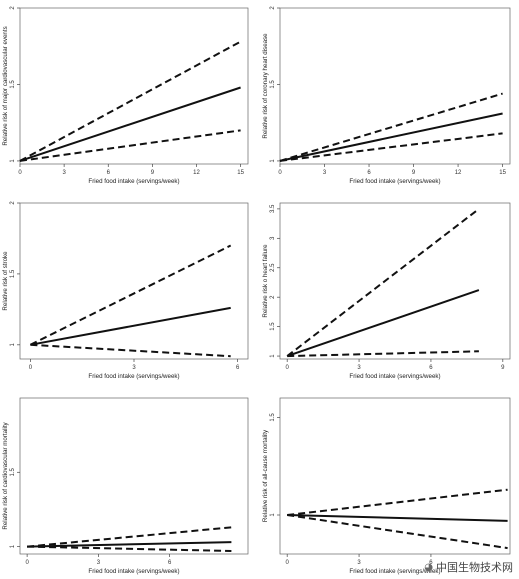  What do you see at coordinates (273, 208) in the screenshot?
I see `y-tick-label: 3.5` at bounding box center [273, 208].